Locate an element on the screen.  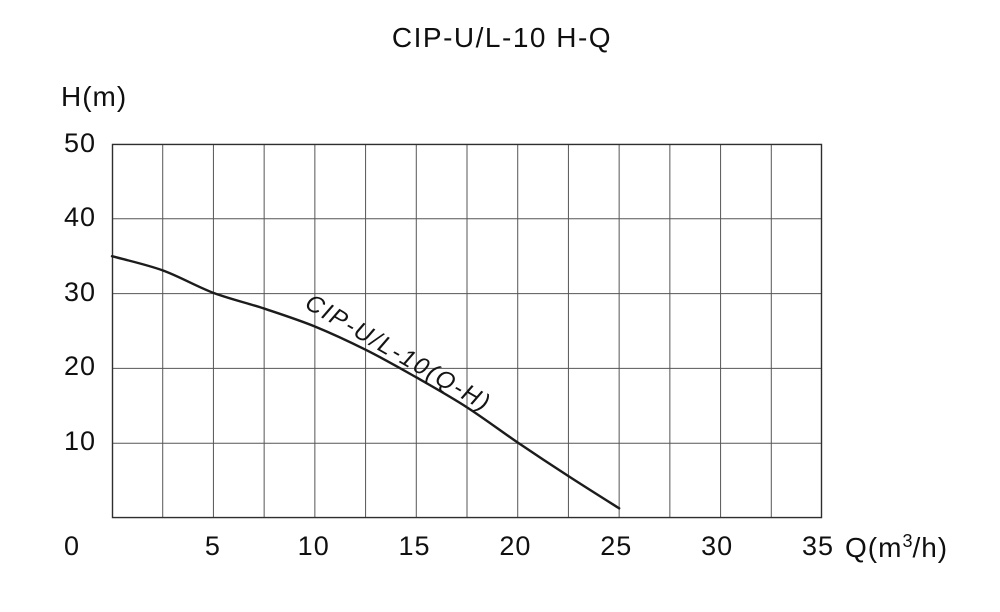
chart-title: CIP-U/L-10 H-Q is located at coordinates (502, 37).